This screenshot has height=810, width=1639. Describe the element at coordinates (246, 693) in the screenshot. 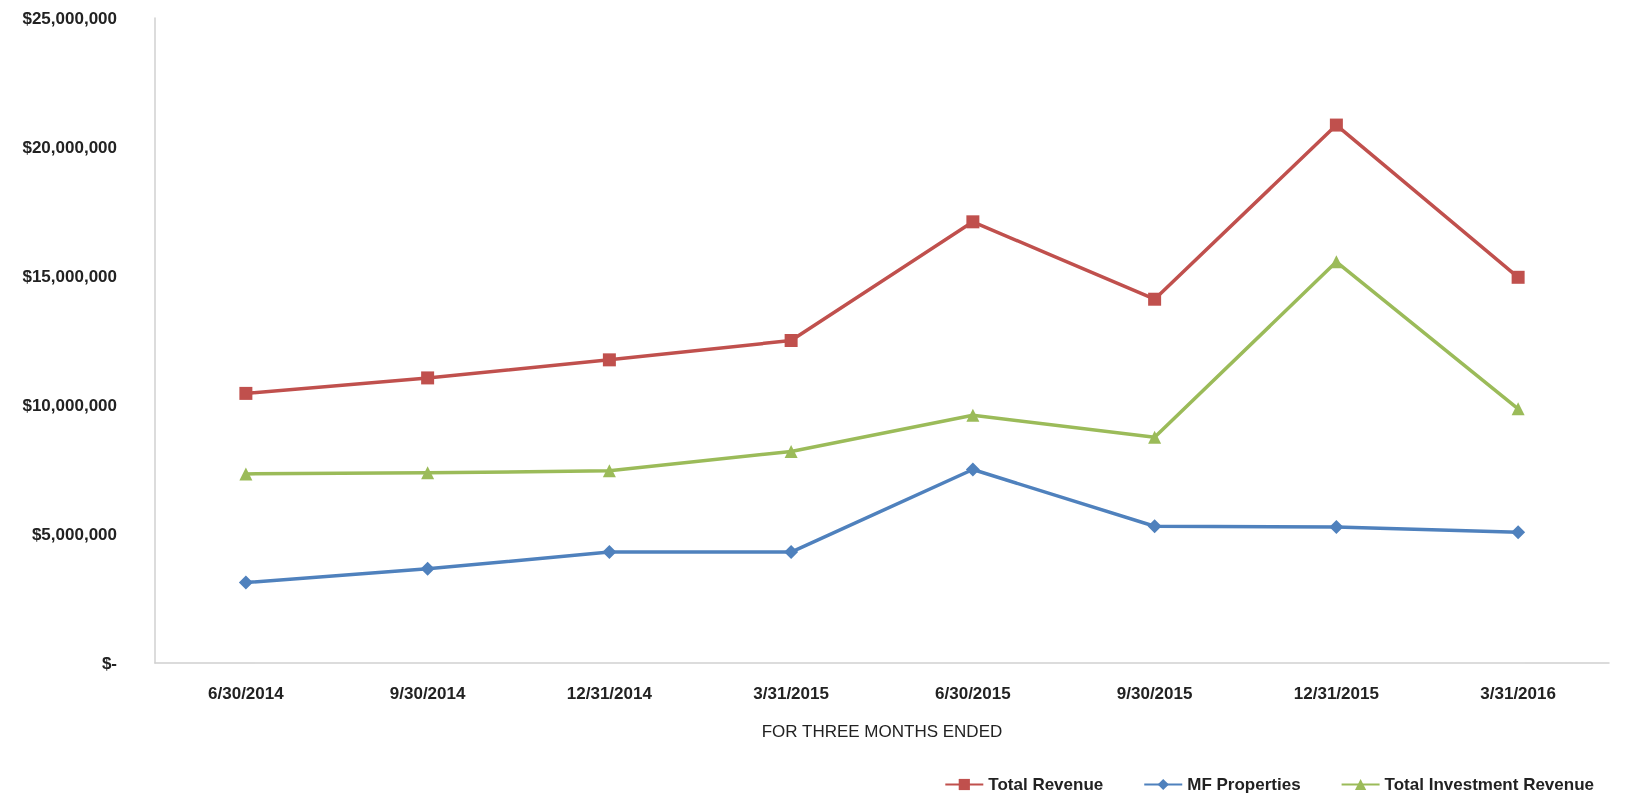

I see `x-tick-label: 6/30/2014` at that location.